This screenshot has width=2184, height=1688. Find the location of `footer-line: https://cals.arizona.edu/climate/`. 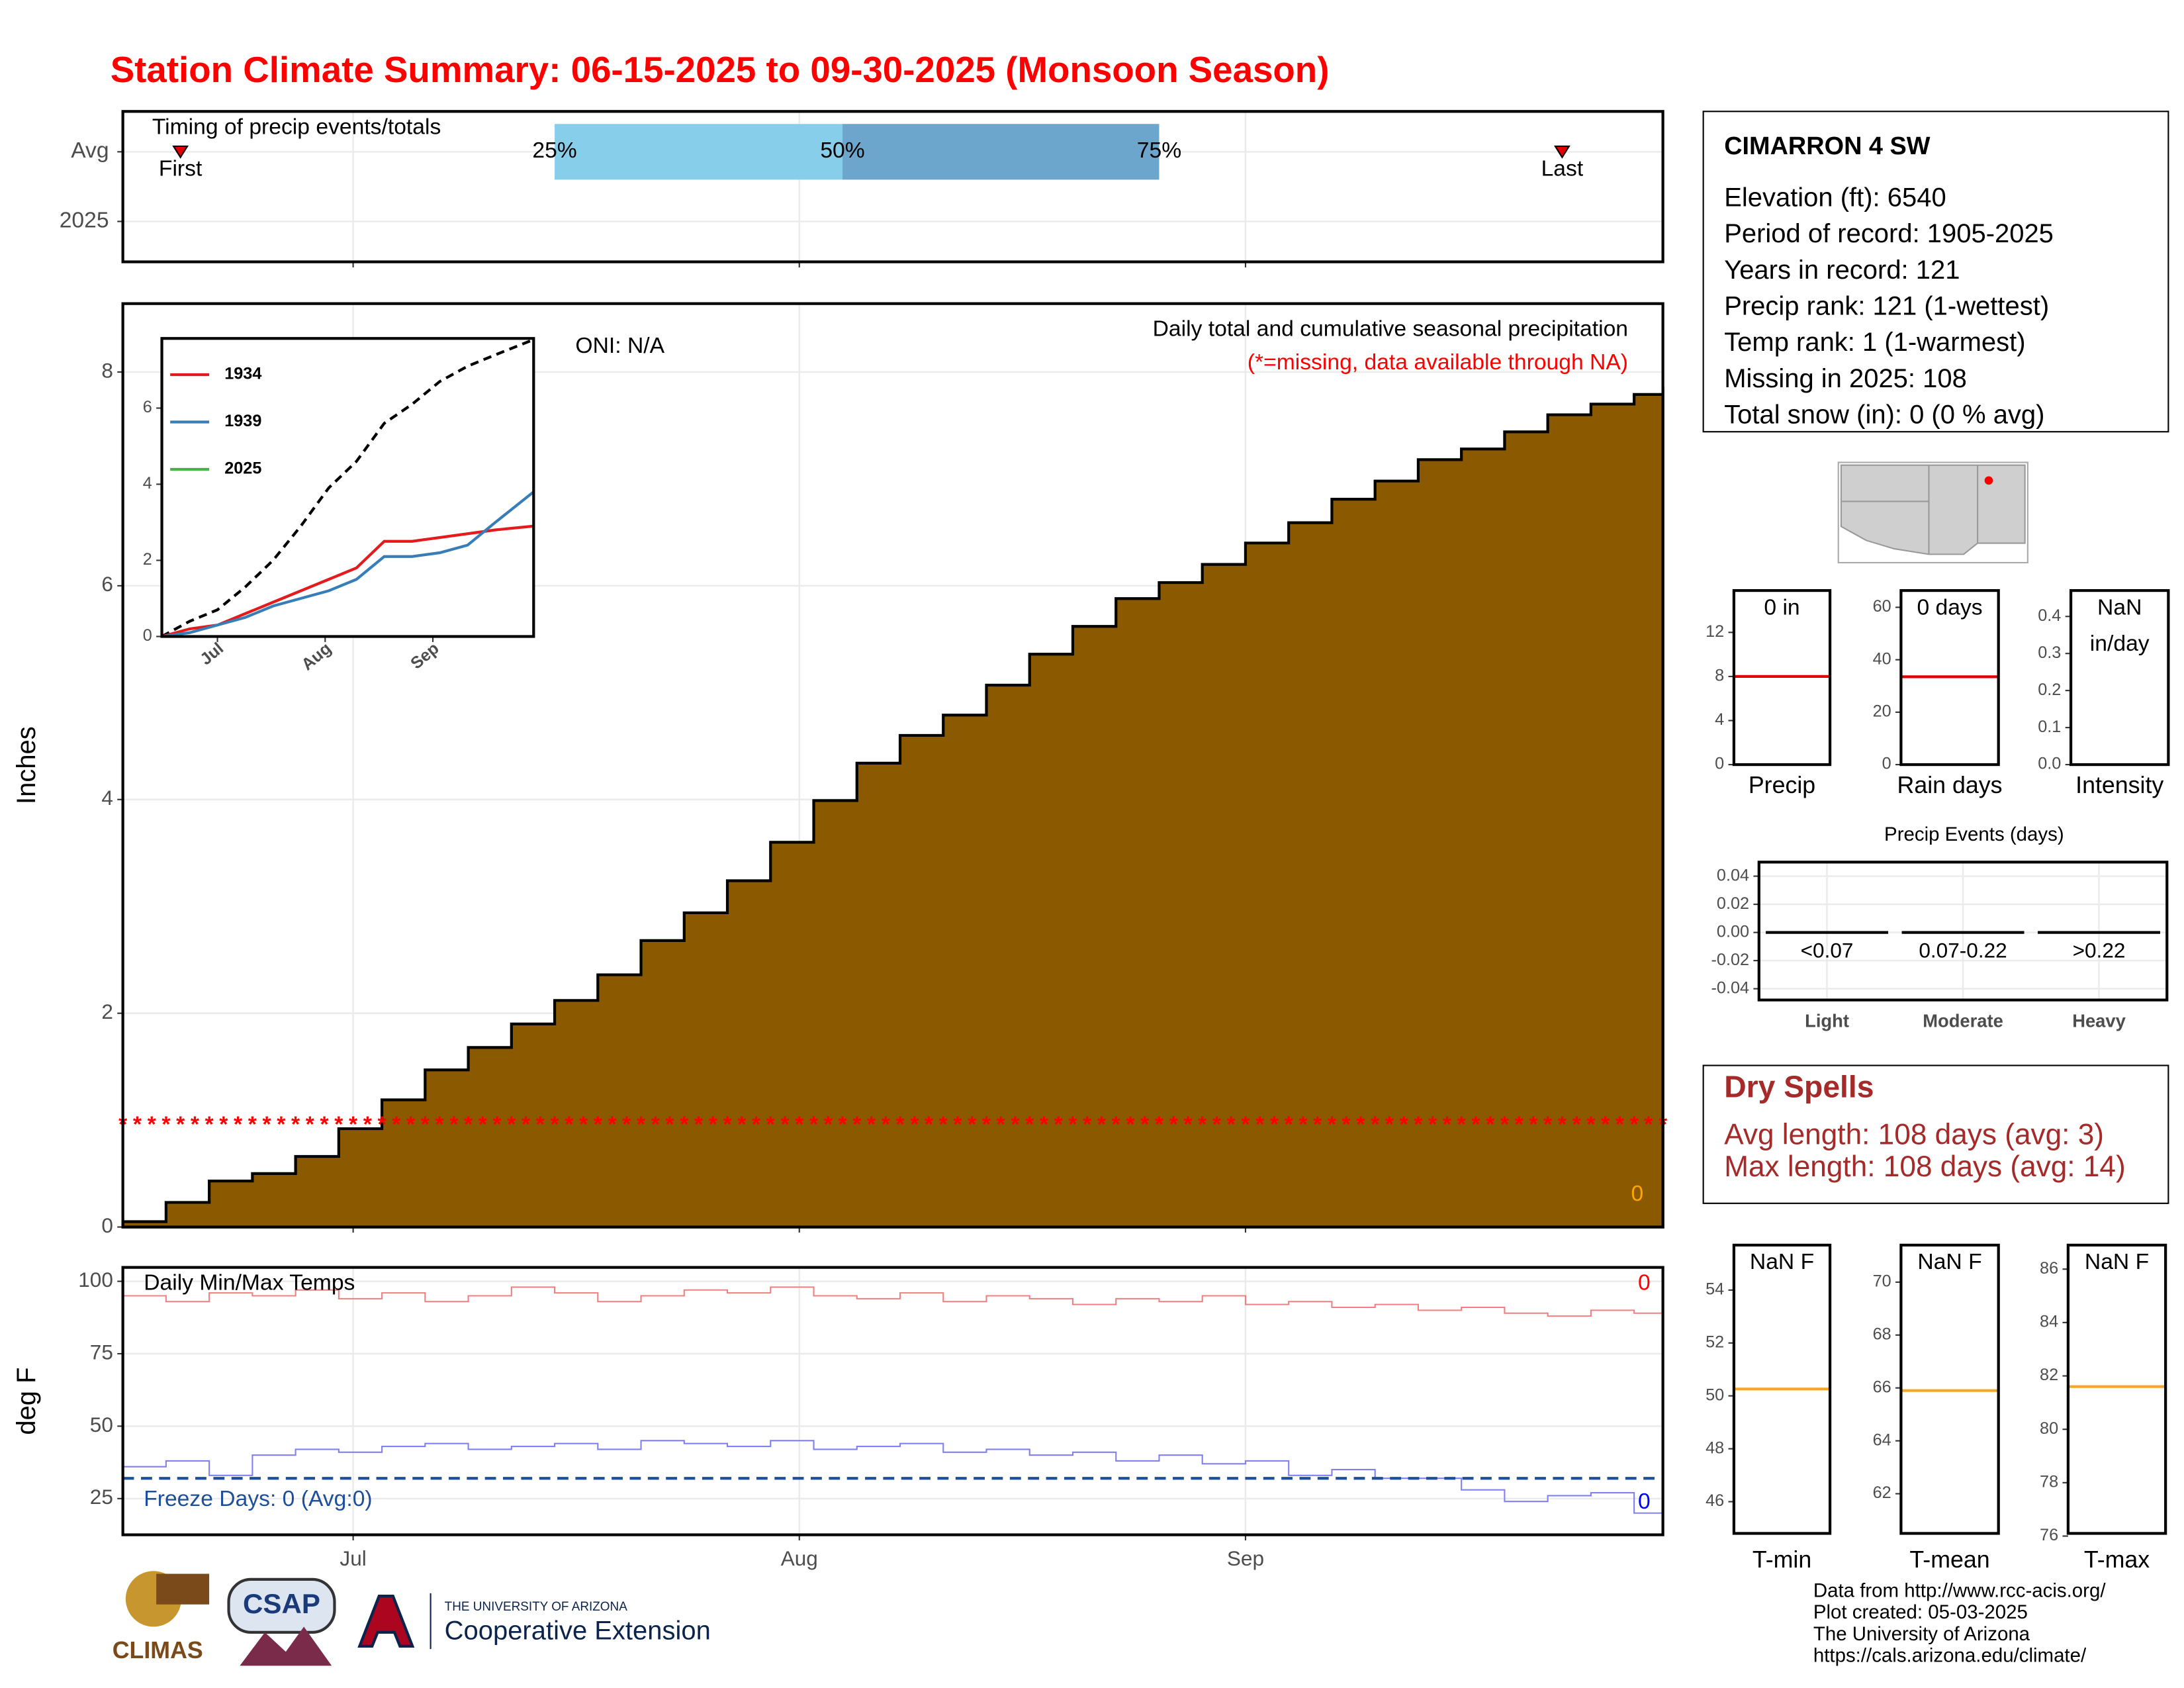

footer-line: https://cals.arizona.edu/climate/ is located at coordinates (1950, 1655).